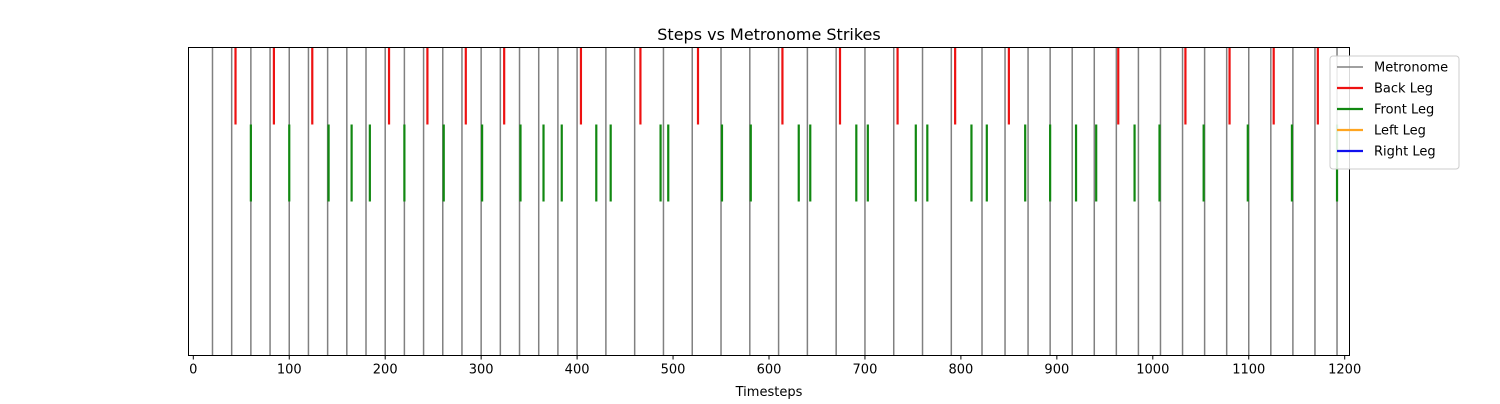 The height and width of the screenshot is (404, 1500). What do you see at coordinates (1056, 370) in the screenshot?
I see `x-tick-label-9: 900` at bounding box center [1056, 370].